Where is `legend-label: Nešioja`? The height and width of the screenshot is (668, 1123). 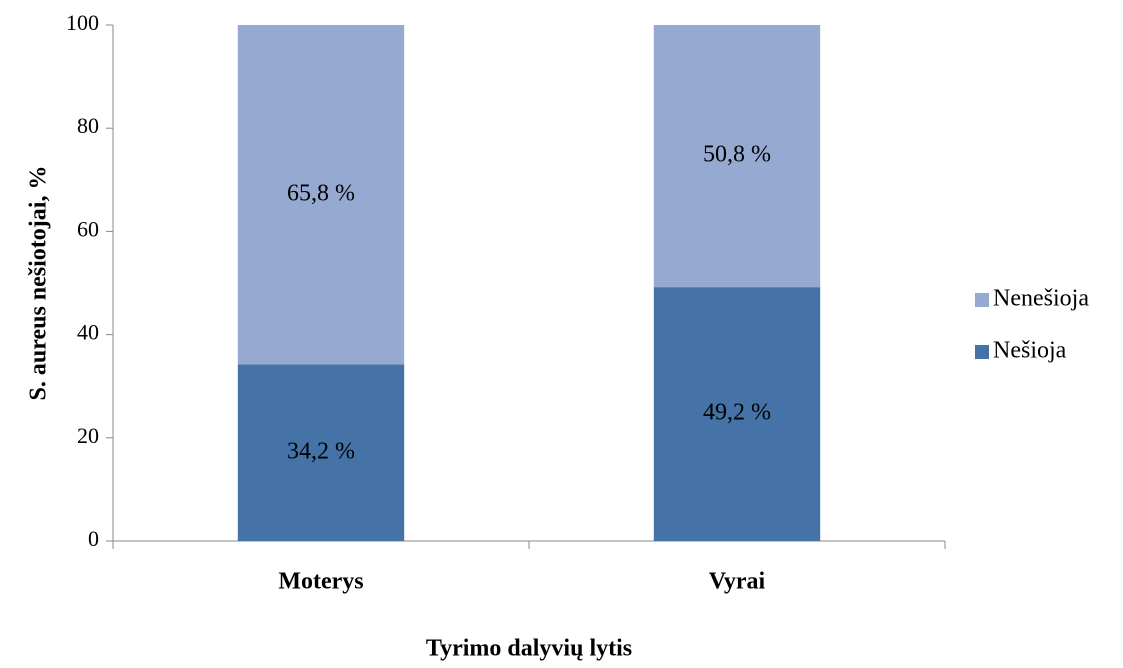 legend-label: Nešioja is located at coordinates (1030, 351).